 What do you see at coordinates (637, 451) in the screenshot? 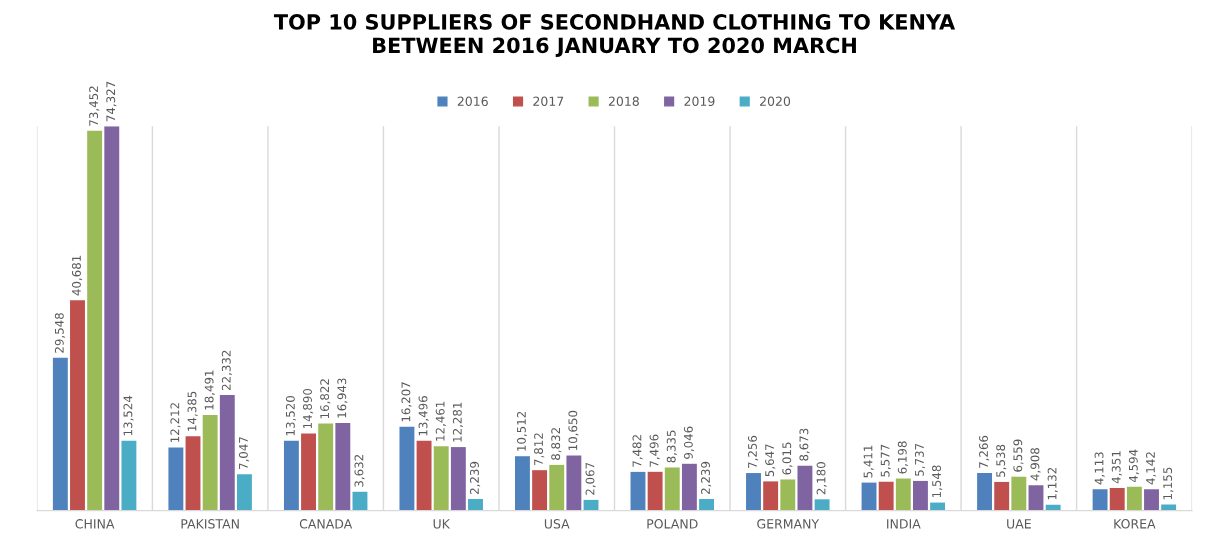
I see `data-label: 7,482` at bounding box center [637, 451].